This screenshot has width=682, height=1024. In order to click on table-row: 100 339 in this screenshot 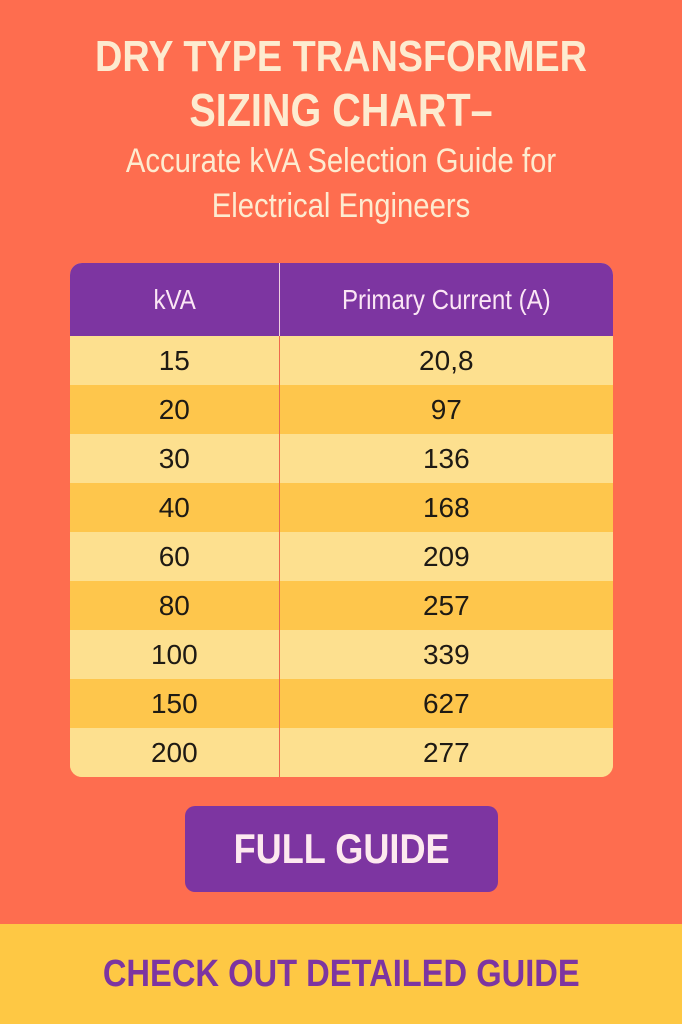, I will do `click(341, 654)`.